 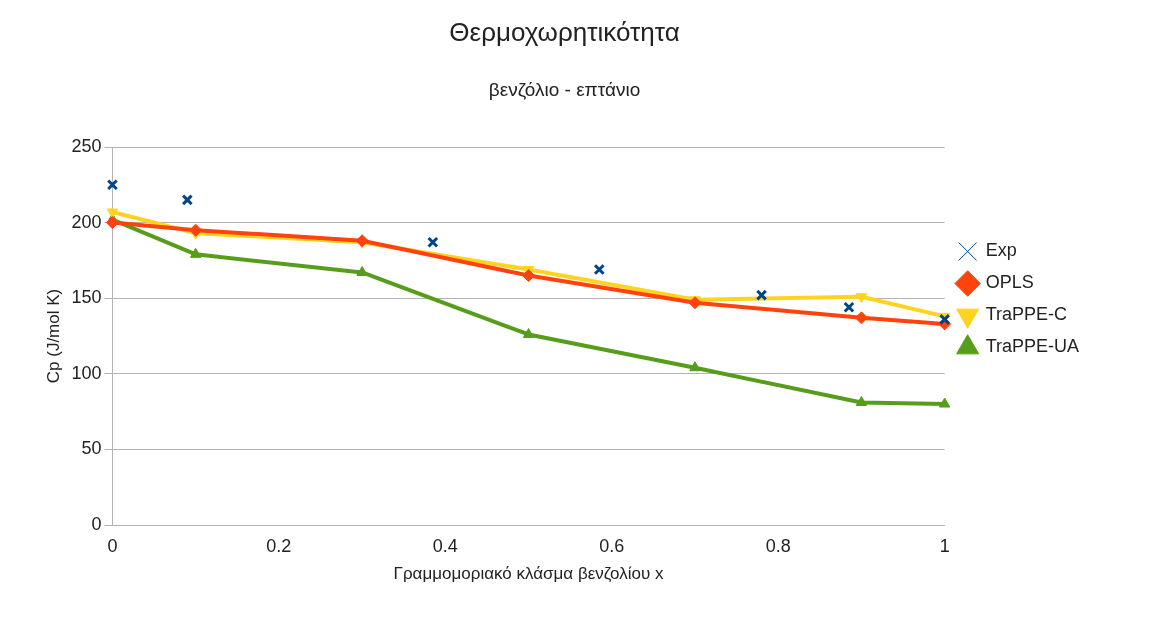 What do you see at coordinates (528, 574) in the screenshot?
I see `x-axis-title: Γραμμομοριακό κλάσμα βενζολίου x` at bounding box center [528, 574].